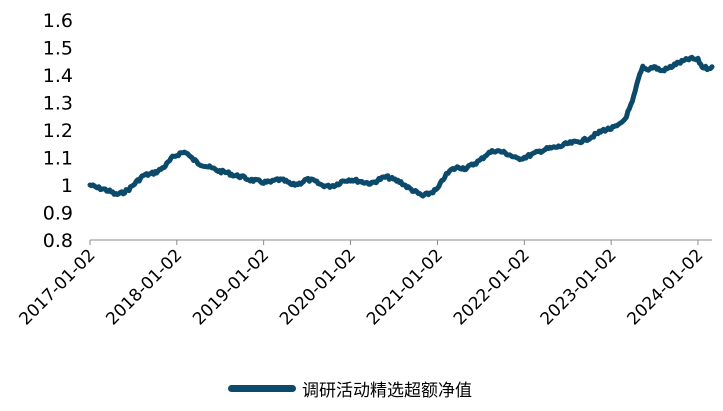  I want to click on y-tick-label: 1.3, so click(58, 104).